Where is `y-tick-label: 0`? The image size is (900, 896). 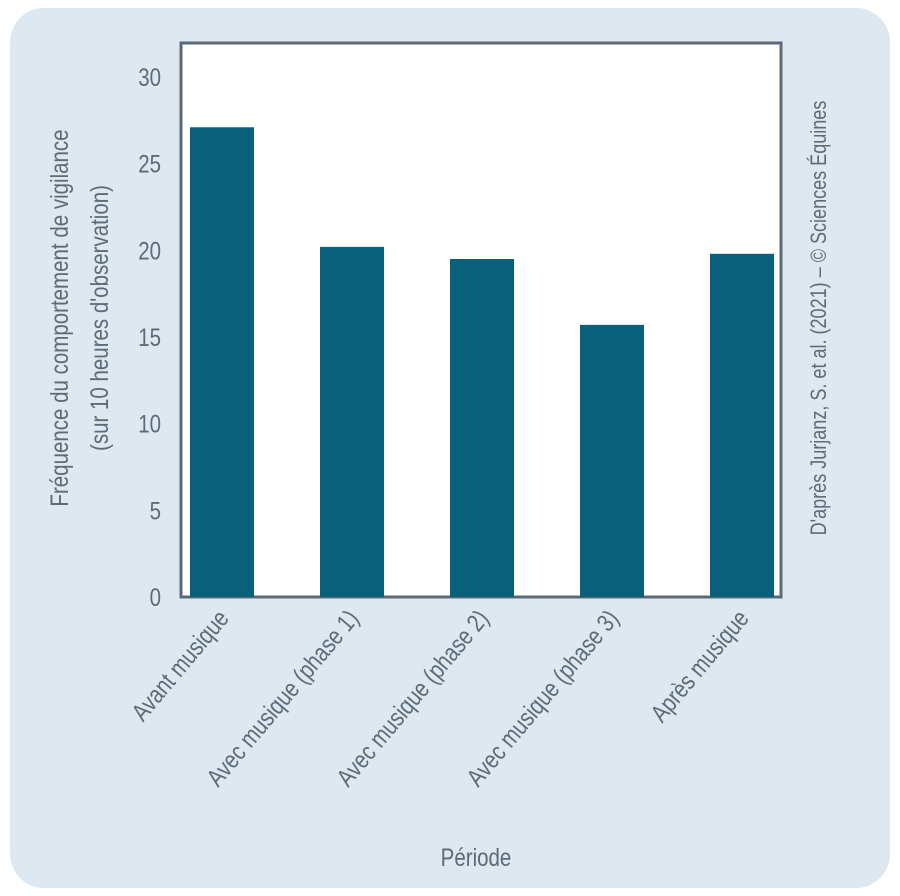
y-tick-label: 0 is located at coordinates (155, 597).